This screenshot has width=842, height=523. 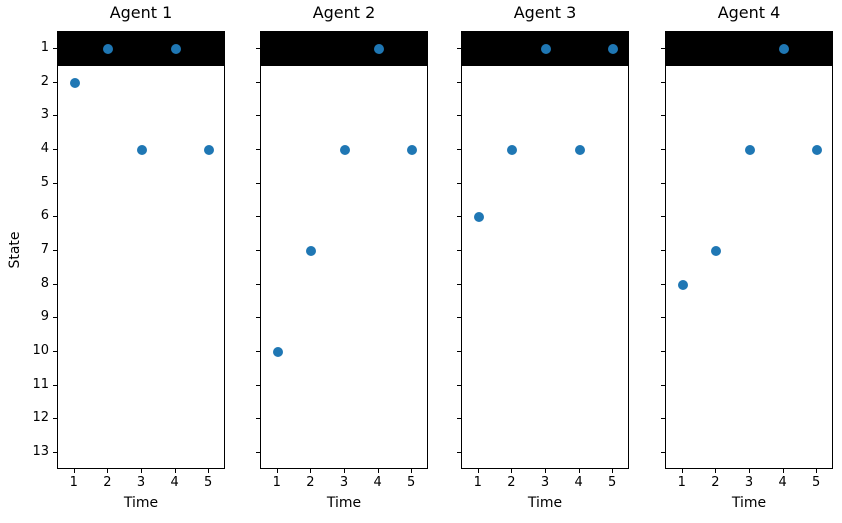 What do you see at coordinates (141, 12) in the screenshot?
I see `subplot-title: Agent 1` at bounding box center [141, 12].